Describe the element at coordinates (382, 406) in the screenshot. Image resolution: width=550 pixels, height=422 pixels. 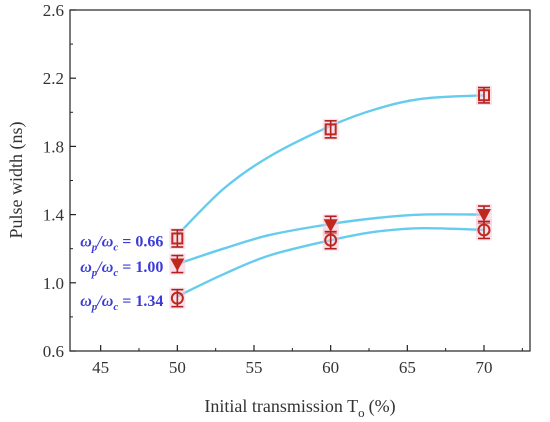
I see `x-axis-title-unit: (%)` at that location.